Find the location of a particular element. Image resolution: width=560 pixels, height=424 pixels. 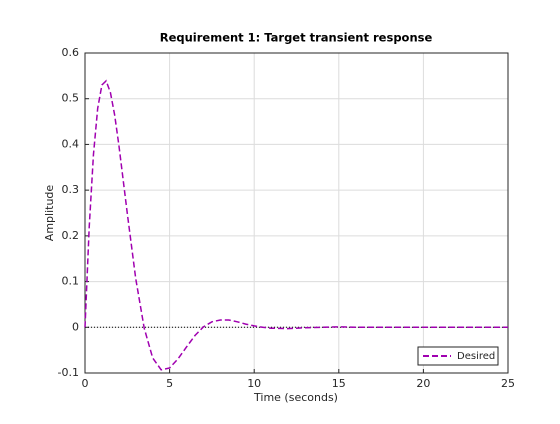

y-tick-label: 0.3 is located at coordinates (71, 189).